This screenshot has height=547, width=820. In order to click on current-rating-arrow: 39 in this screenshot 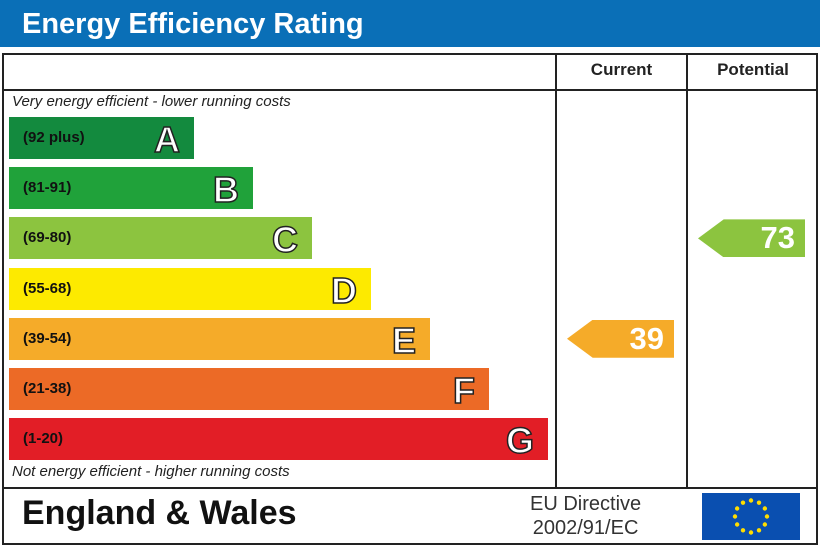, I will do `click(620, 338)`.